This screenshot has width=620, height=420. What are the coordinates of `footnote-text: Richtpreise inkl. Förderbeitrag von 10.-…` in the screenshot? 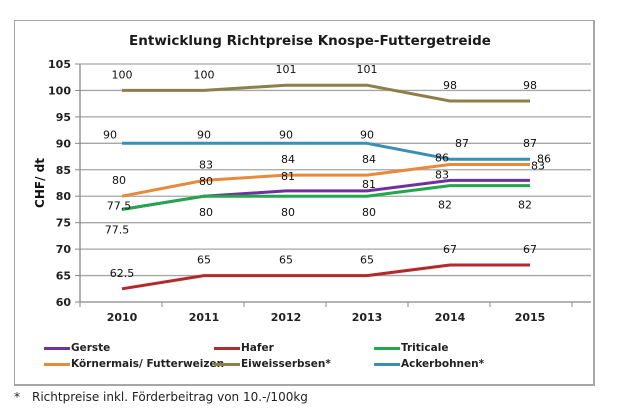 It's located at (170, 397).